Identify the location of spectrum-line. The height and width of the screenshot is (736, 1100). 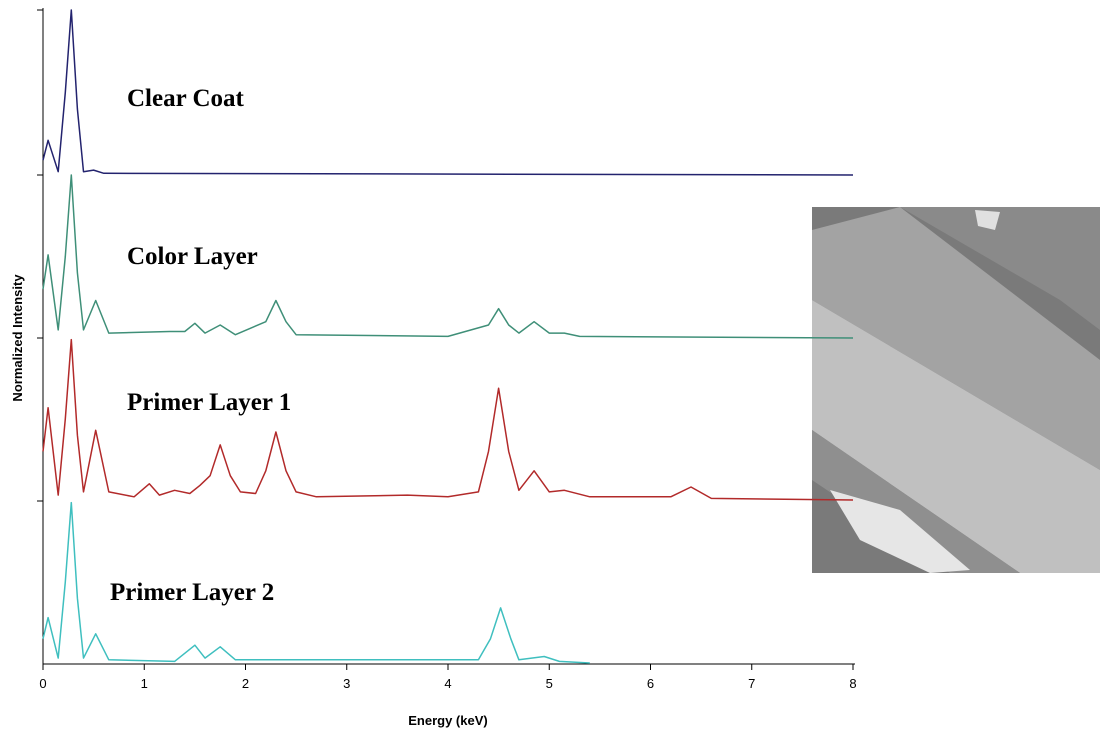
(316, 582).